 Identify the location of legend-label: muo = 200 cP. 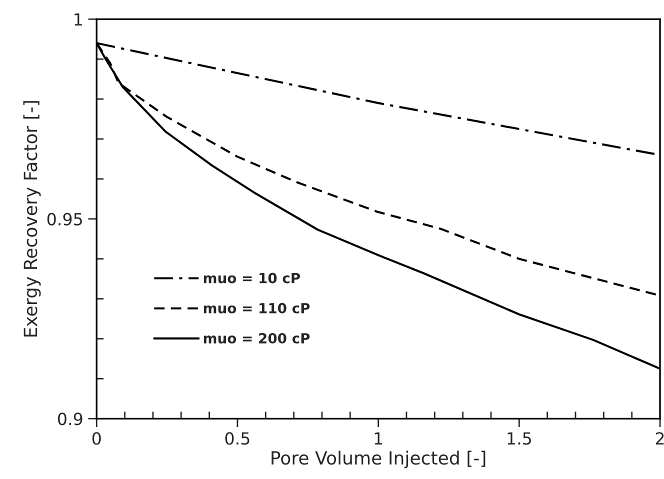
(257, 338).